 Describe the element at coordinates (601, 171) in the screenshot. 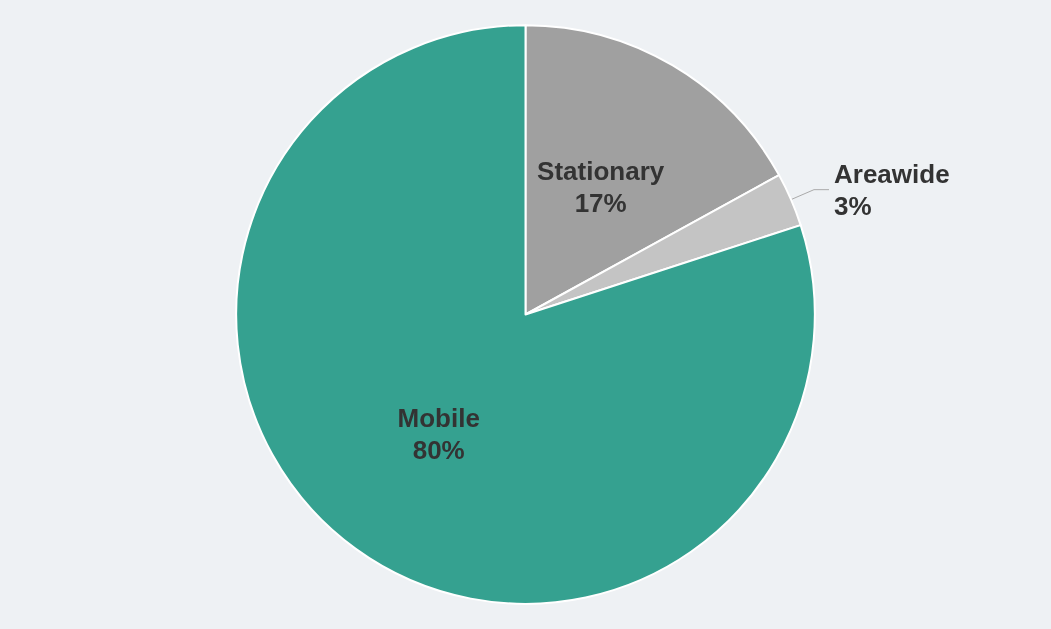

I see `slice-label: Stationary` at that location.